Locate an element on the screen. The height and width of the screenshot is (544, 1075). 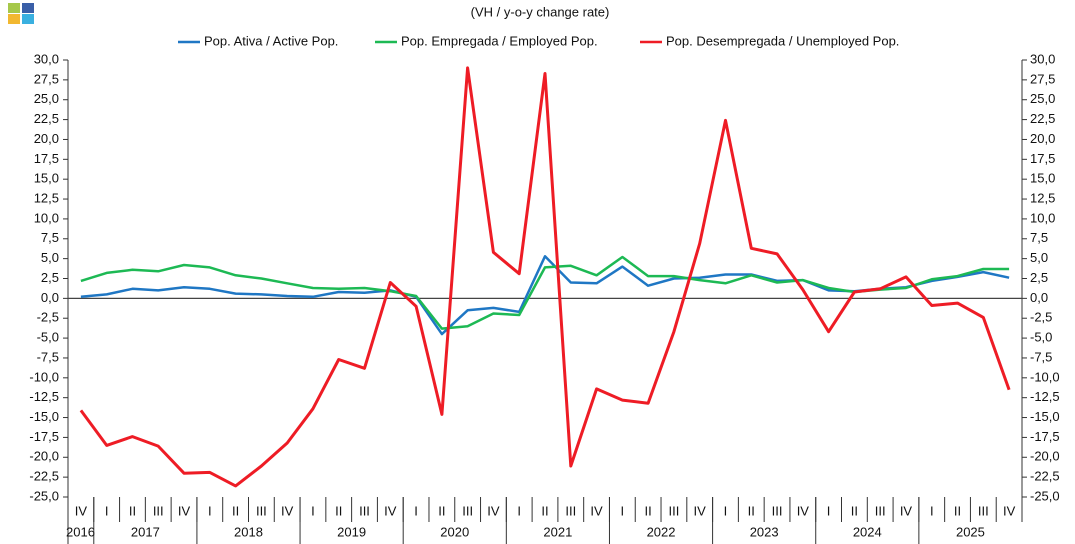
y2-tick-label: 17,5 is located at coordinates (1042, 158).